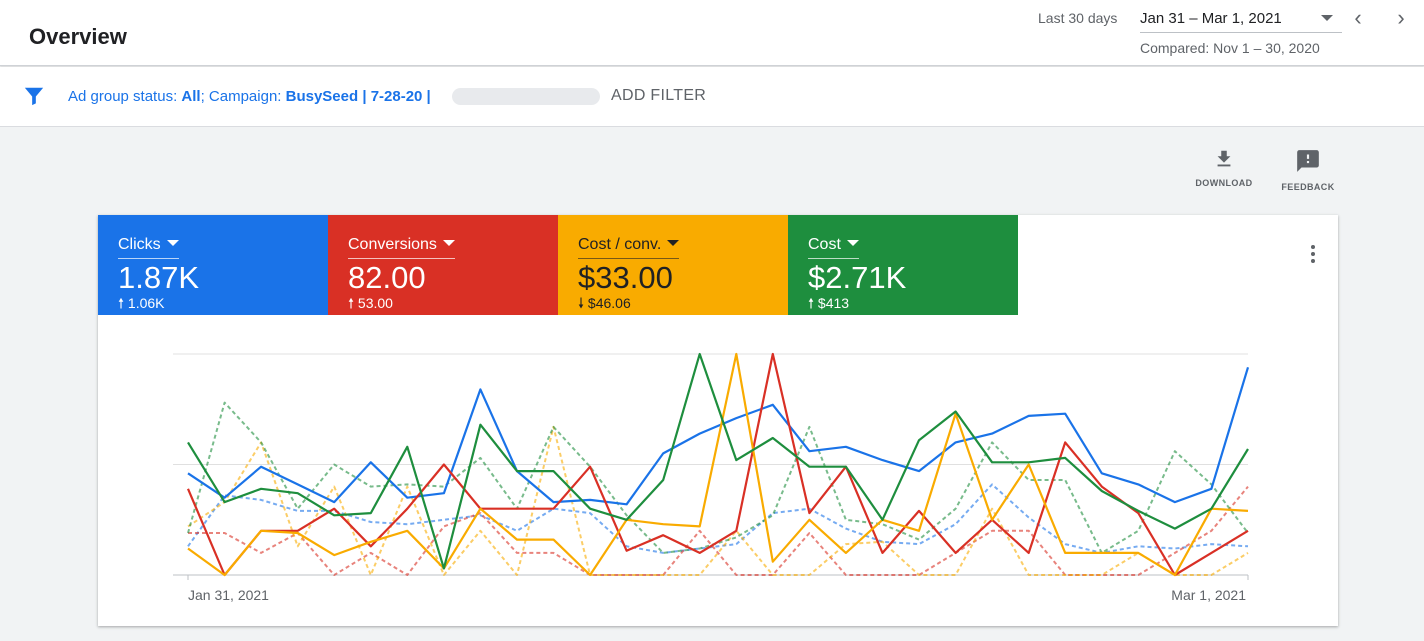 This screenshot has width=1424, height=641. What do you see at coordinates (1401, 17) in the screenshot?
I see `chevron-right-icon: ›` at bounding box center [1401, 17].